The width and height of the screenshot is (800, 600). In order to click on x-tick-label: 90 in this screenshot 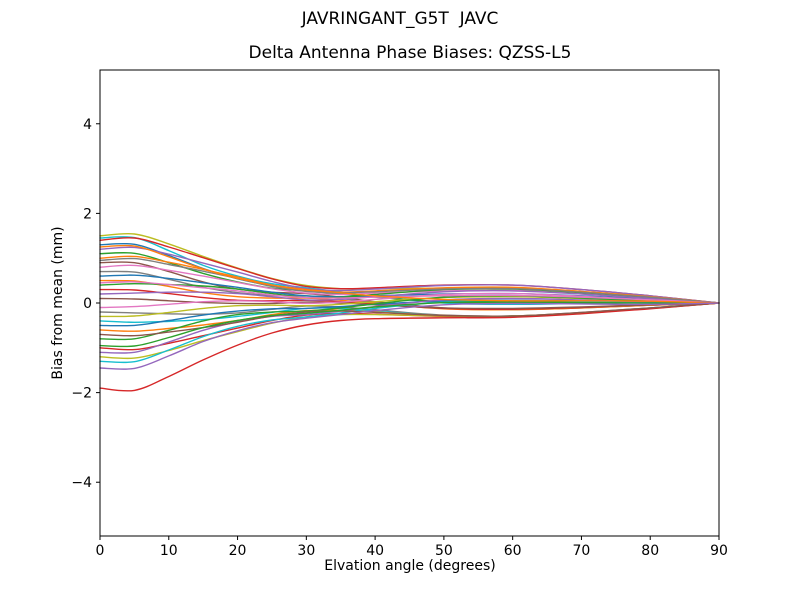, I will do `click(719, 551)`.